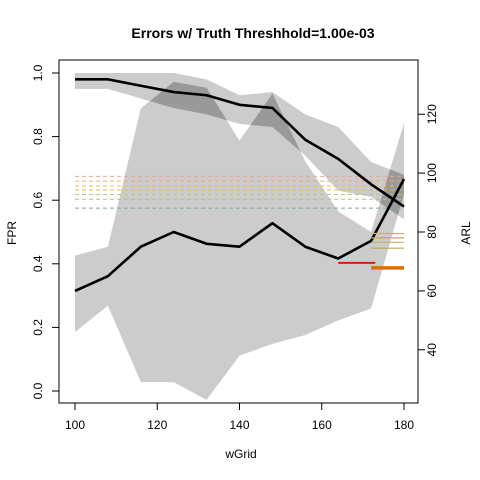  I want to click on x-tick-label-2: 140, so click(239, 425).